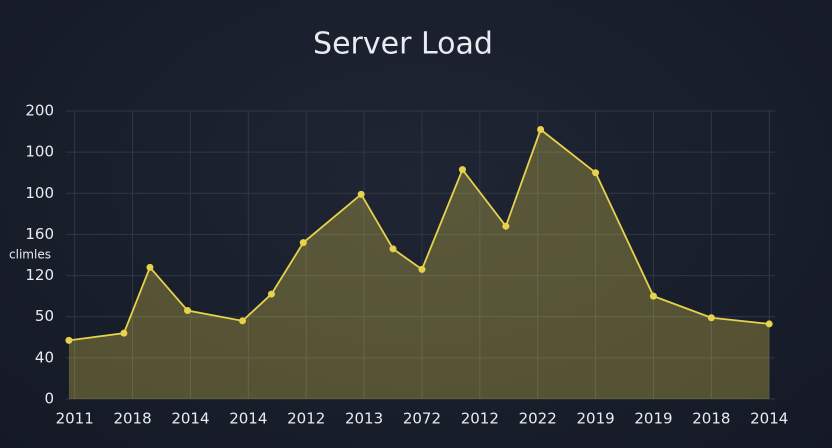 This screenshot has height=448, width=832. Describe the element at coordinates (39, 234) in the screenshot. I see `y-tick-label: 160` at that location.